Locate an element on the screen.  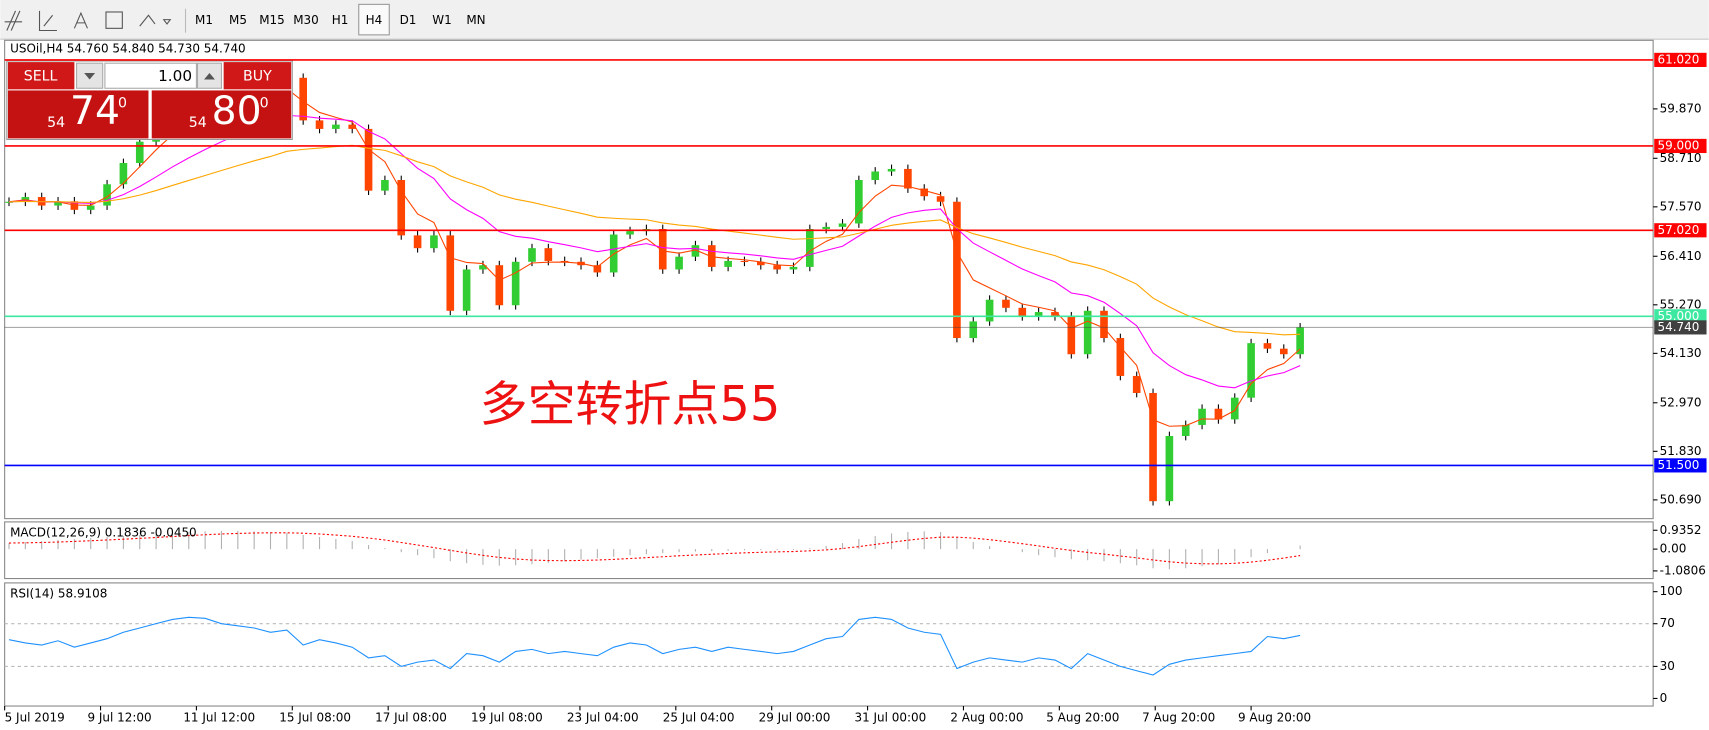
price-level-label: 59.000 is located at coordinates (1679, 145).